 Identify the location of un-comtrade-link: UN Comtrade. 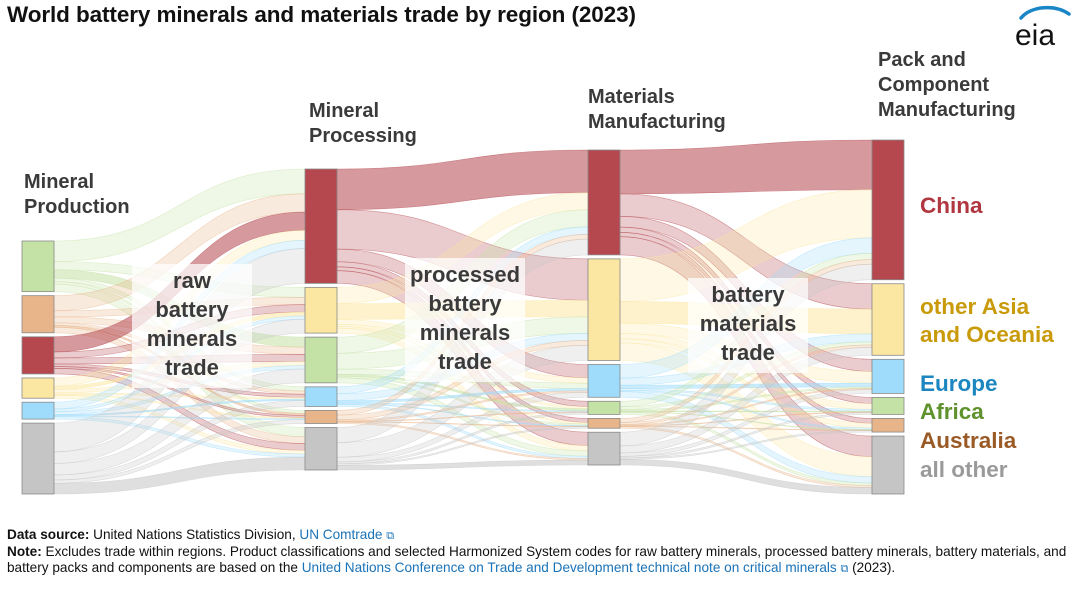
(341, 534).